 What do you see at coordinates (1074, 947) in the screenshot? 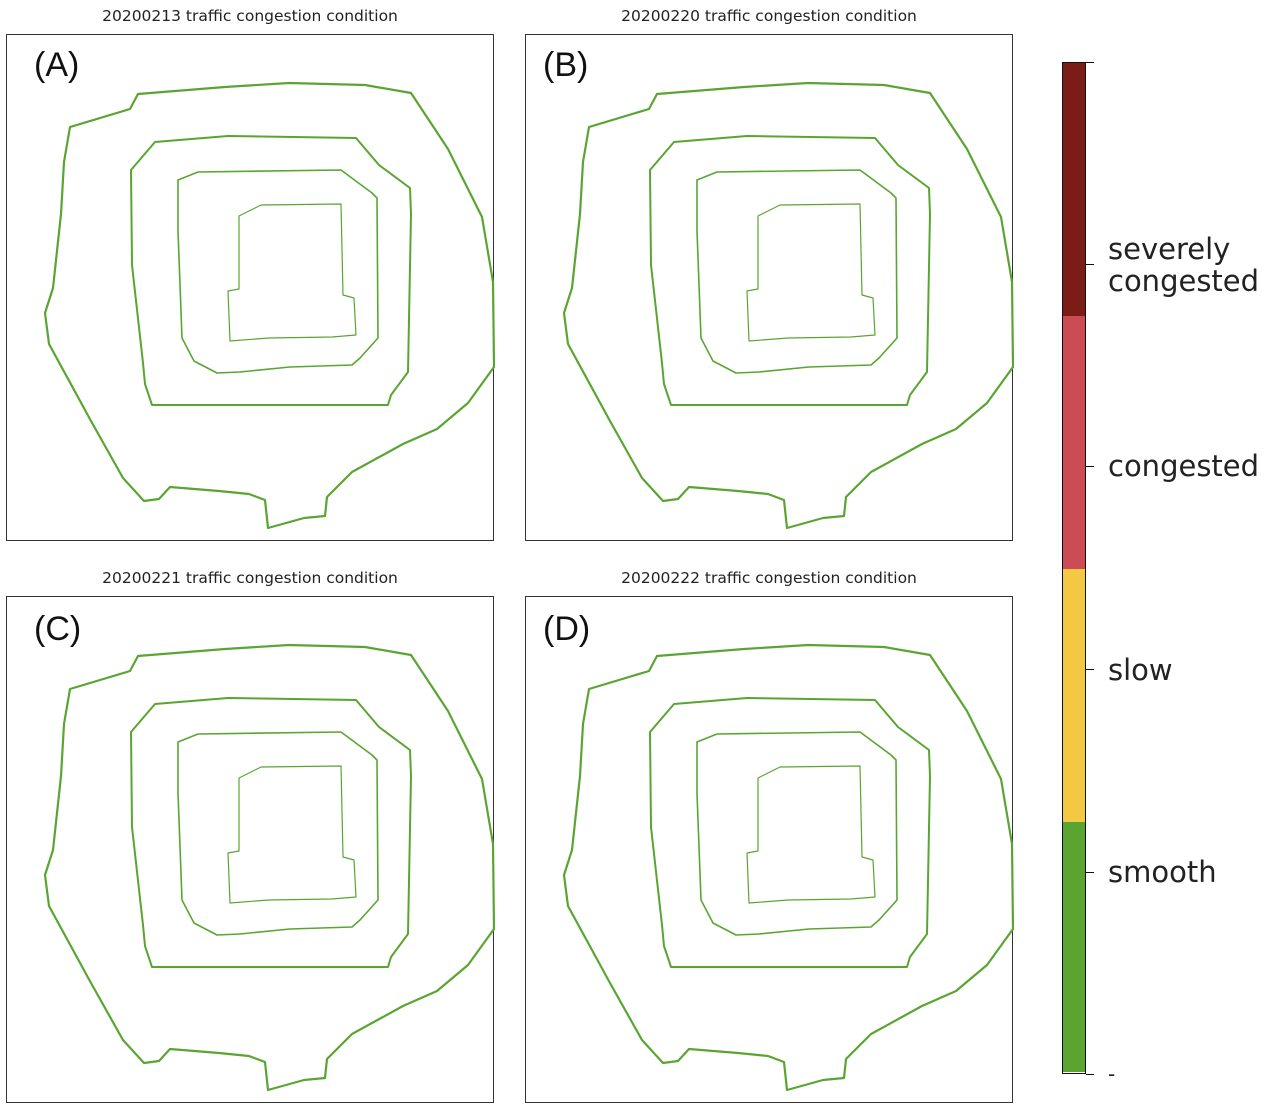
I see `colorbar-segment-smooth` at bounding box center [1074, 947].